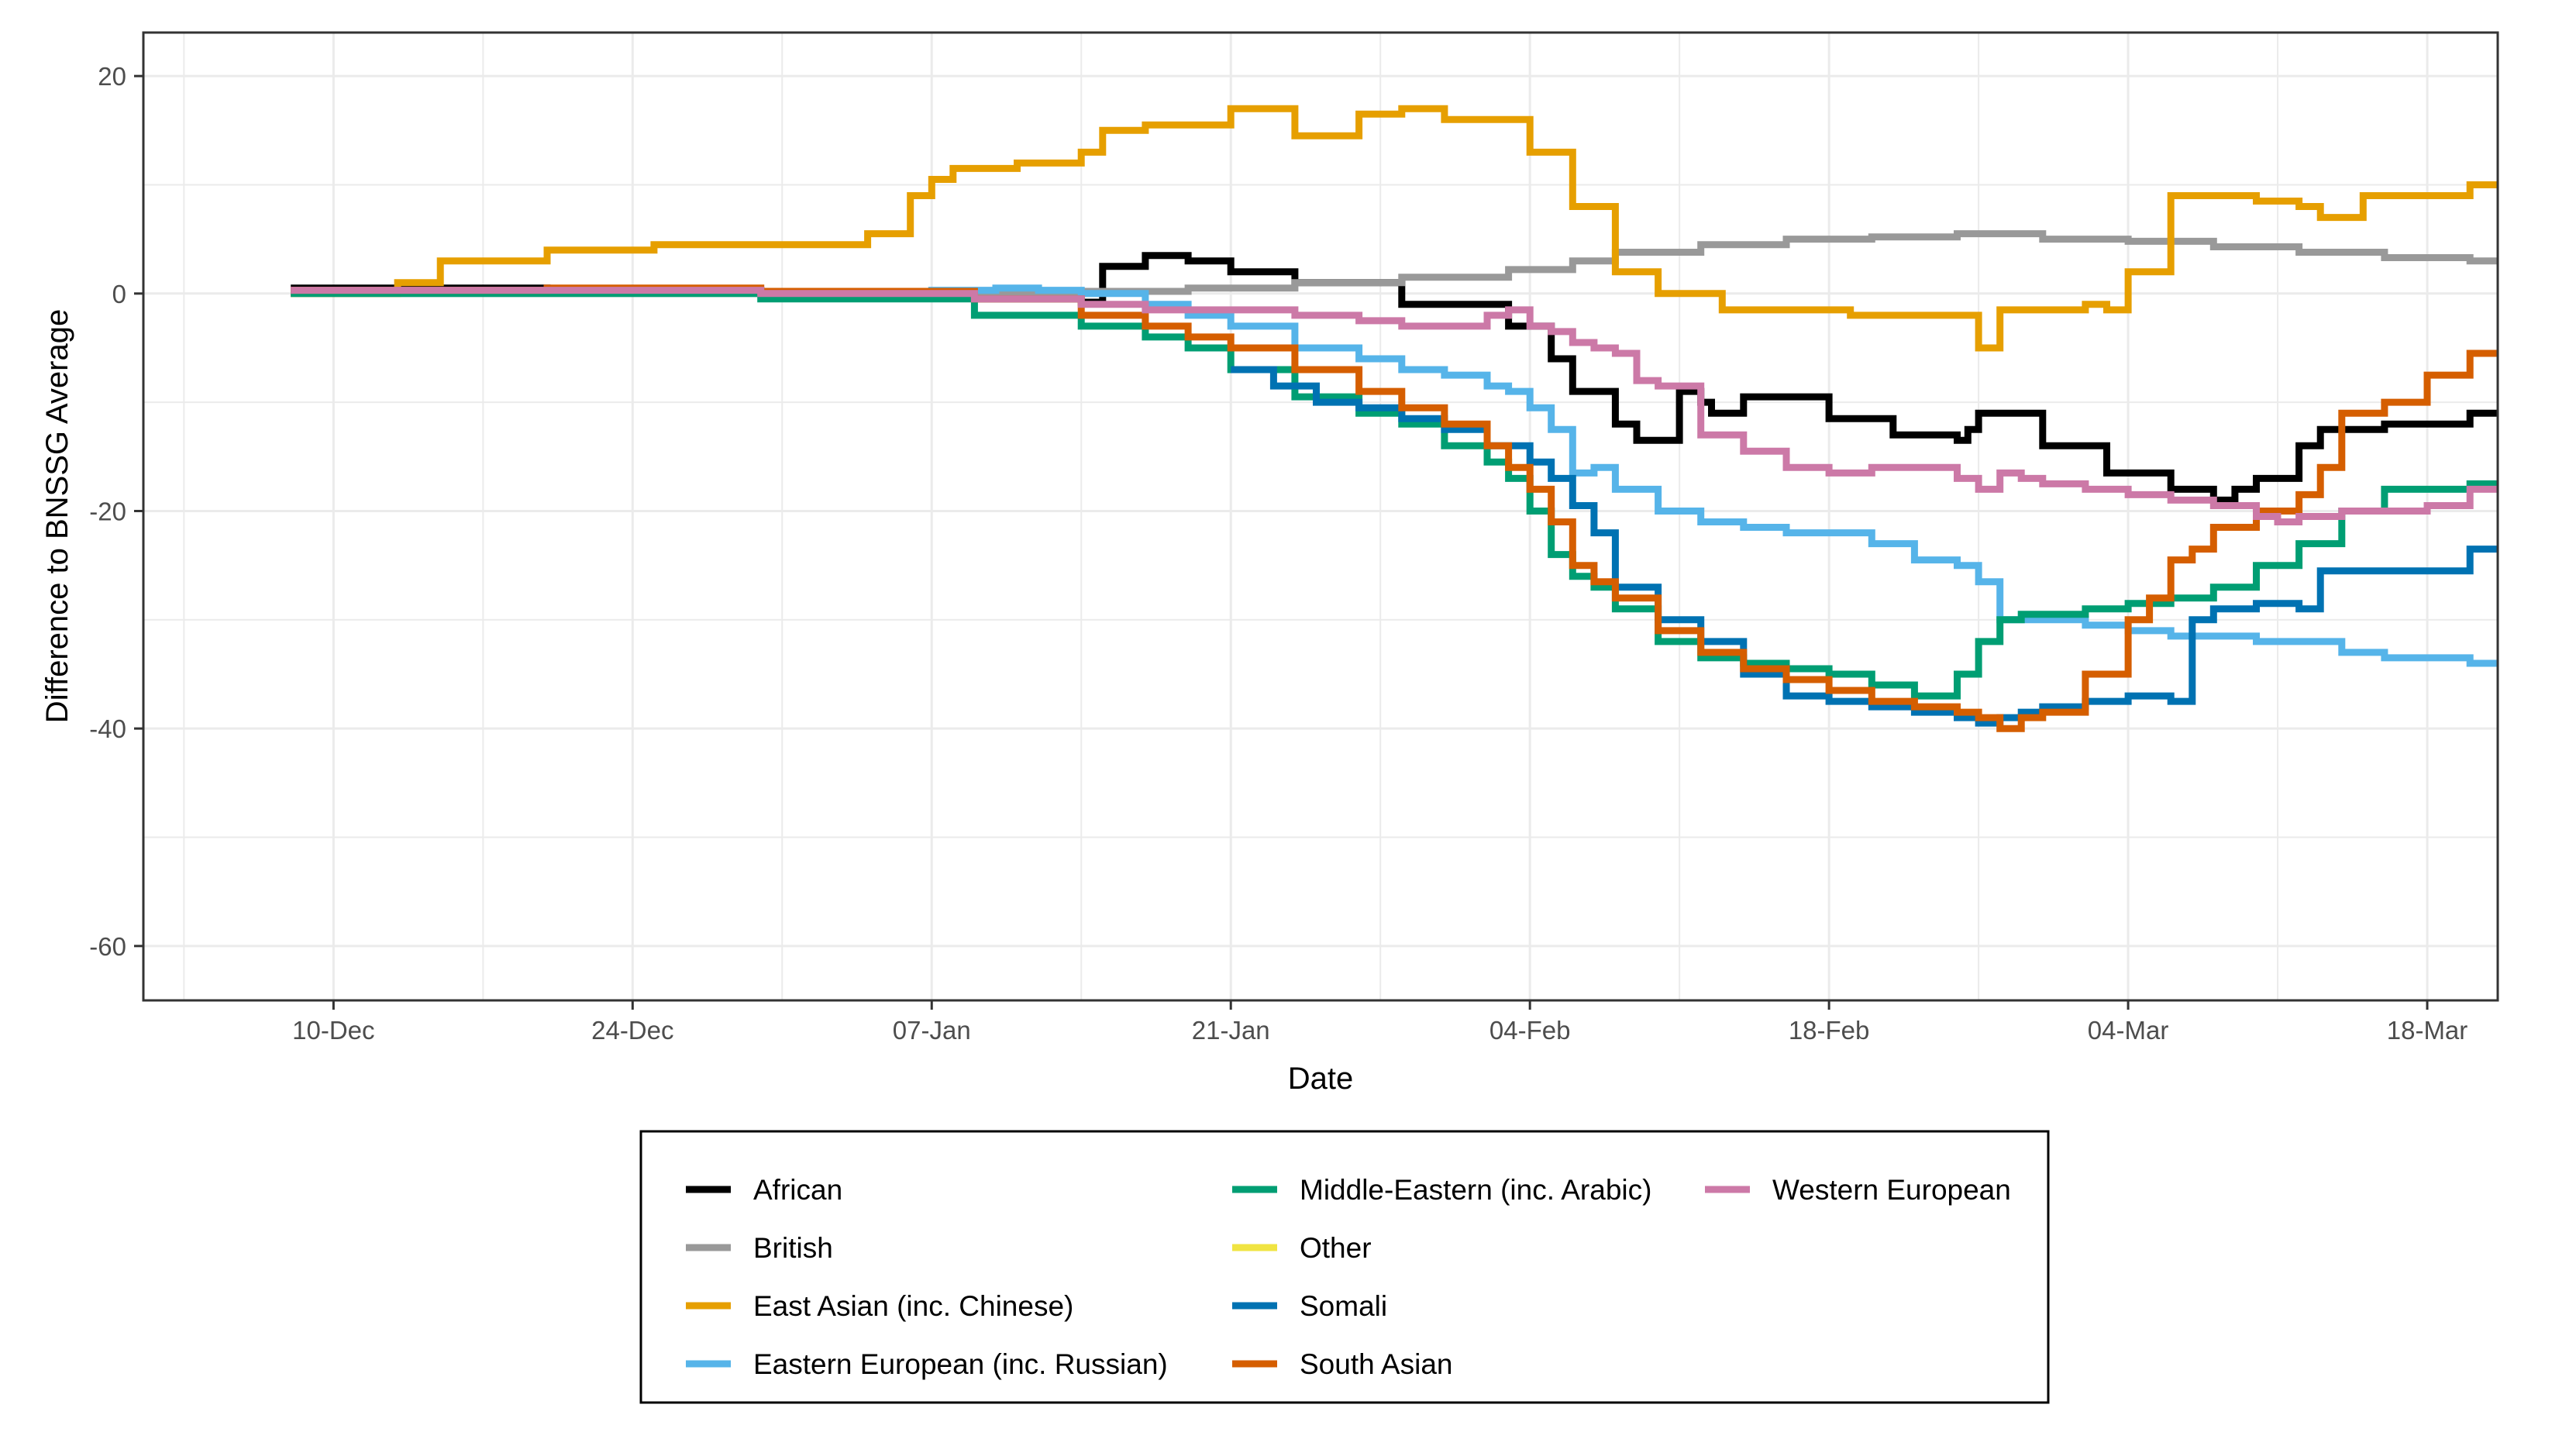 The width and height of the screenshot is (2576, 1432). I want to click on legend-item-western-european: Western European, so click(1858, 1190).